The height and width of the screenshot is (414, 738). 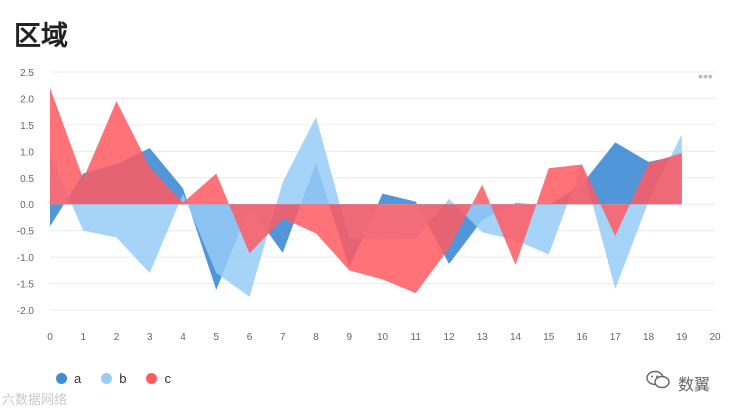 What do you see at coordinates (68, 378) in the screenshot?
I see `legend-item-a: a` at bounding box center [68, 378].